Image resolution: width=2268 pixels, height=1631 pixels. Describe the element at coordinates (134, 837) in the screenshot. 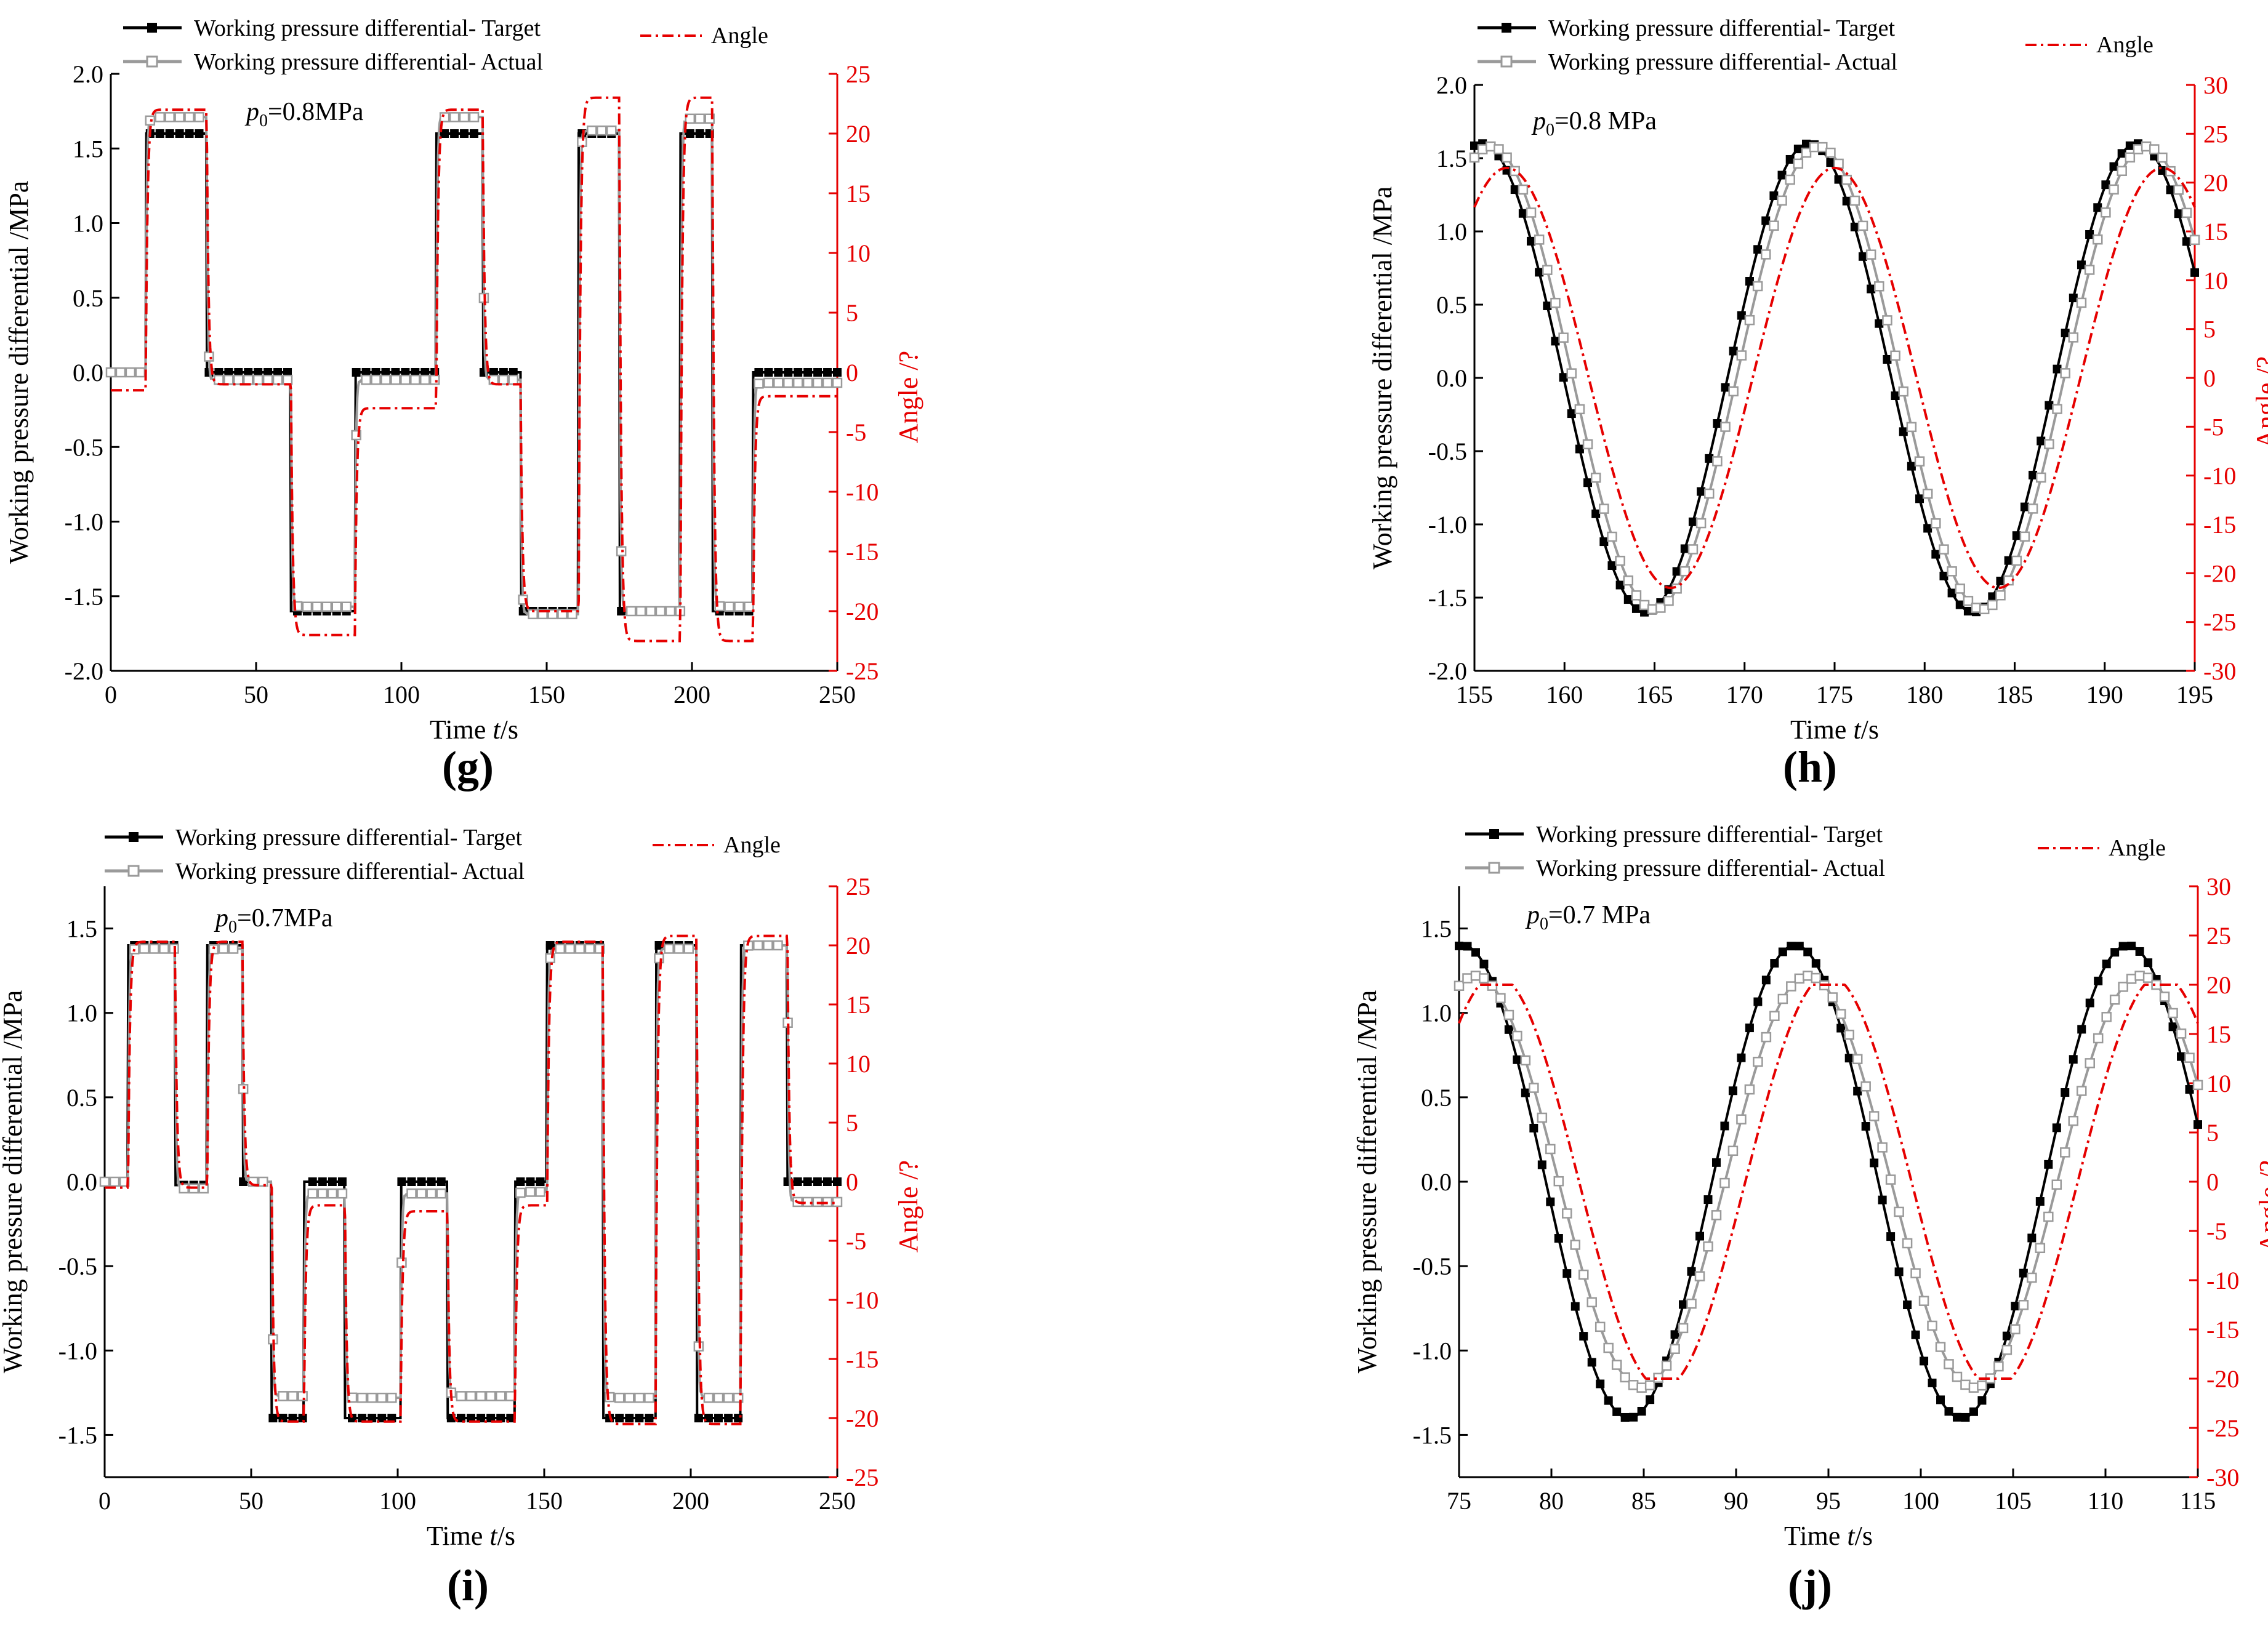

I see `legend-target-marker` at that location.